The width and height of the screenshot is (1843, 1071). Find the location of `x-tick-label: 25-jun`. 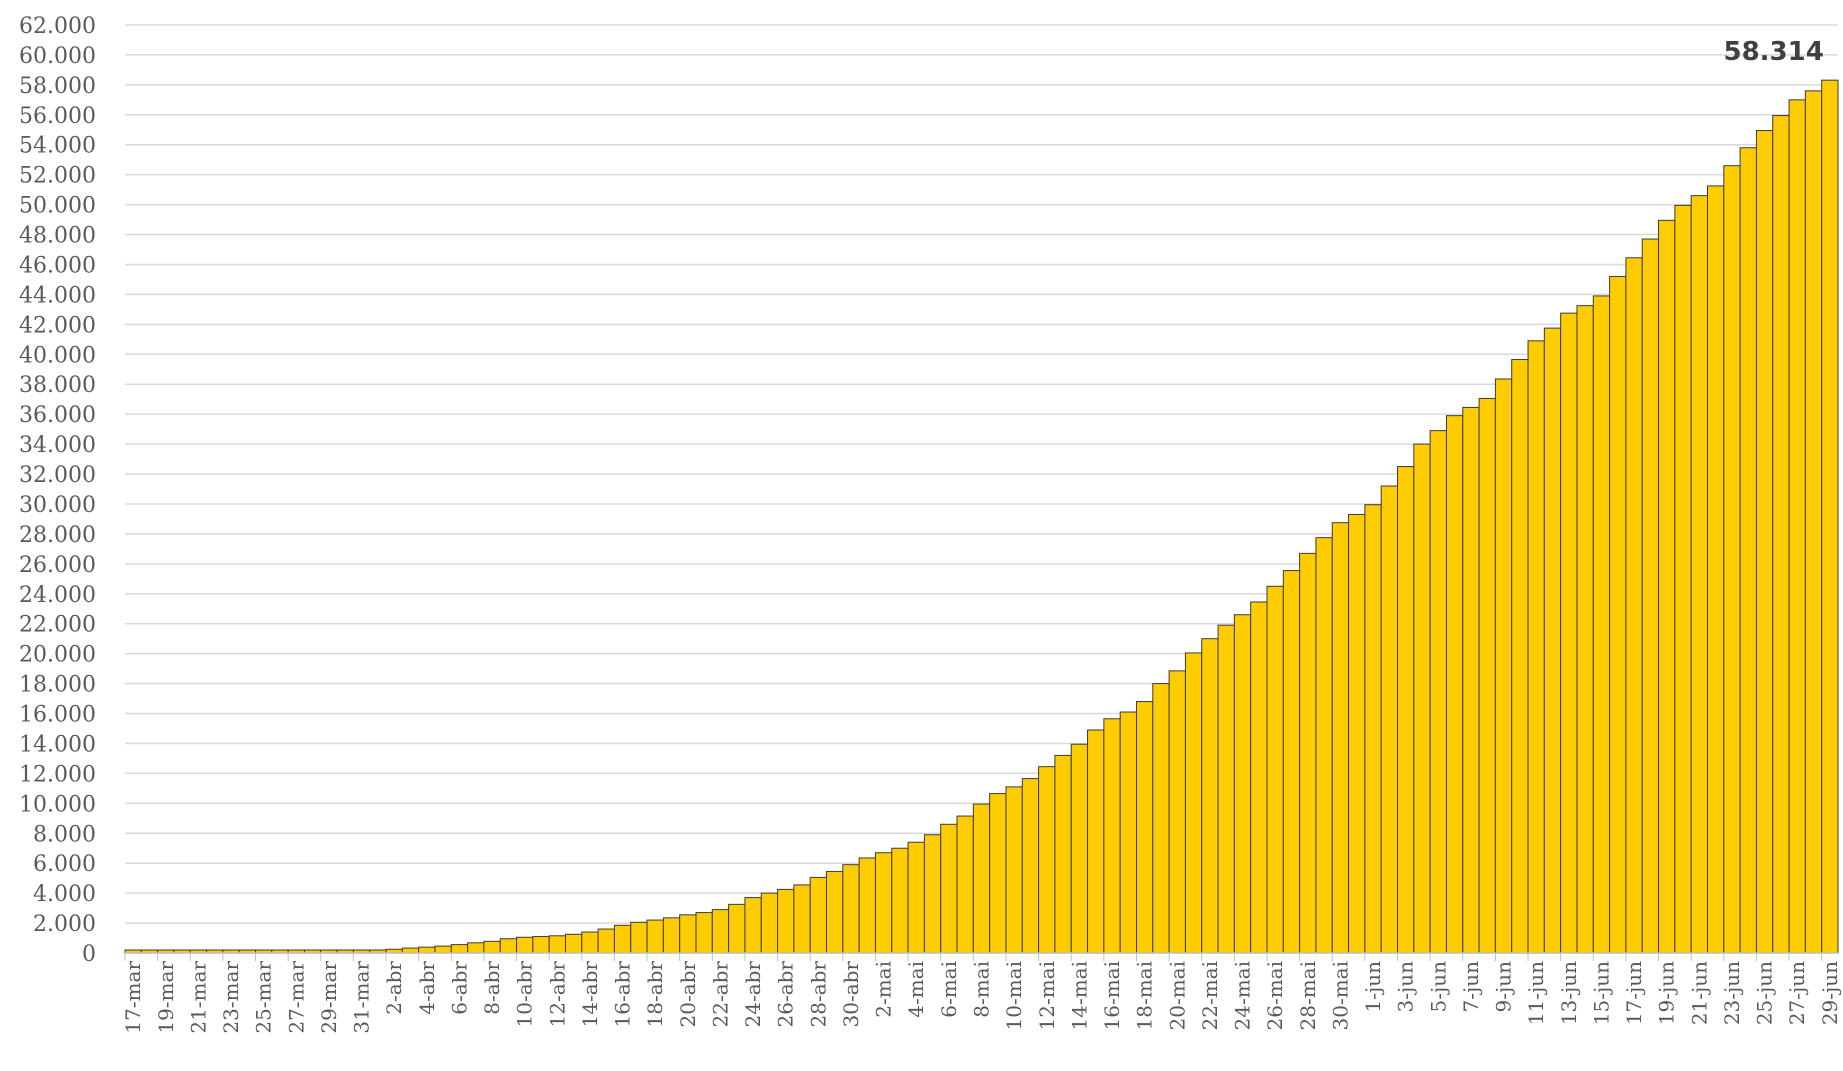

x-tick-label: 25-jun is located at coordinates (1765, 993).